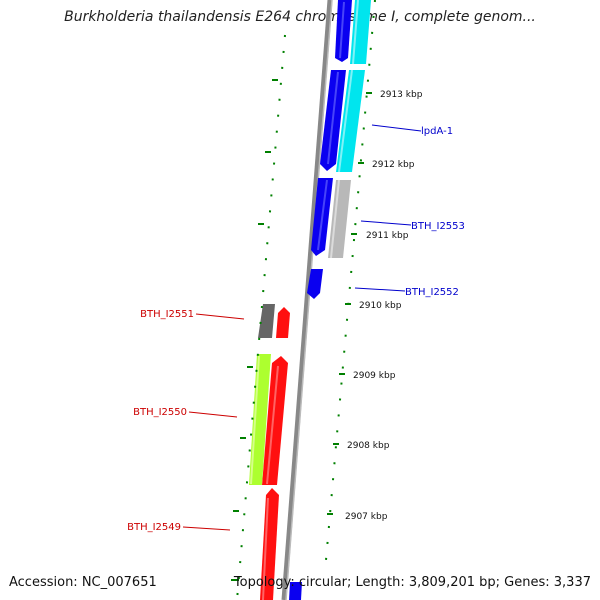 Image resolution: width=600 pixels, height=600 pixels. What do you see at coordinates (432, 292) in the screenshot?
I see `gene-label: BTH_I2552` at bounding box center [432, 292].